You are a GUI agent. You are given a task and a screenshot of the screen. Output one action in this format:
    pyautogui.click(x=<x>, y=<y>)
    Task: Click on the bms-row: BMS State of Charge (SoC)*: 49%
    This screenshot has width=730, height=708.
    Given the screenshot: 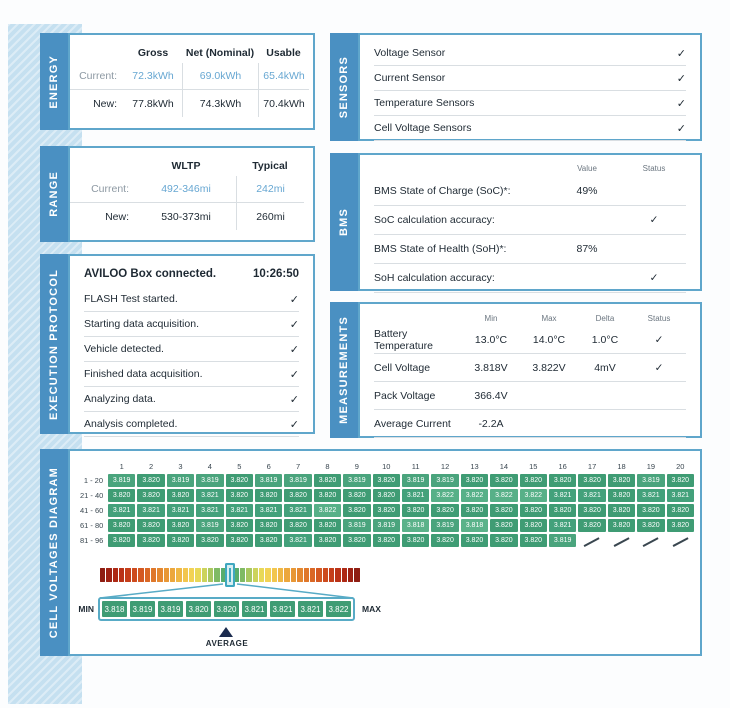 What is the action you would take?
    pyautogui.click(x=530, y=191)
    